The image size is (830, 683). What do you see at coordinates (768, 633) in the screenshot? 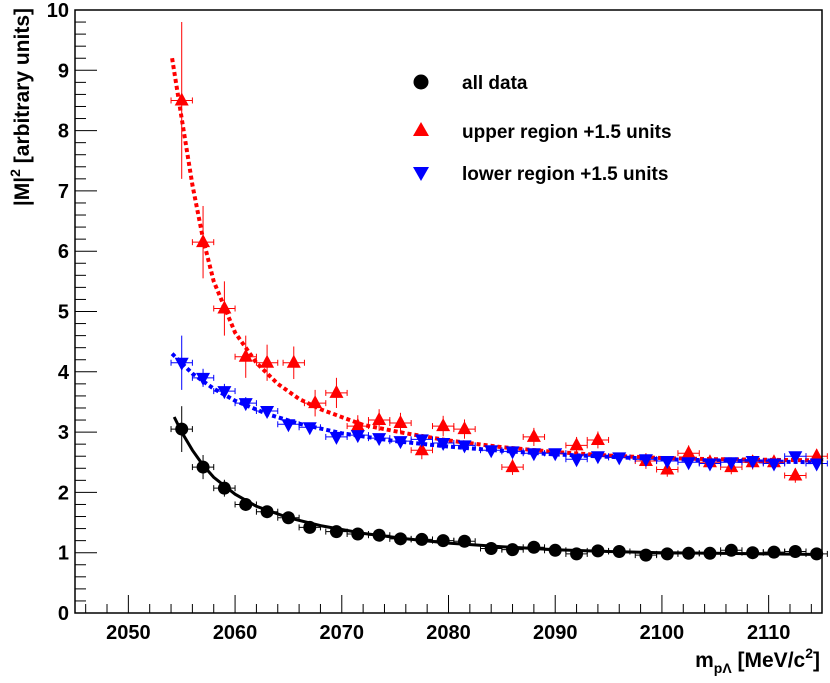
I see `x-tick-label: 2110` at bounding box center [768, 633].